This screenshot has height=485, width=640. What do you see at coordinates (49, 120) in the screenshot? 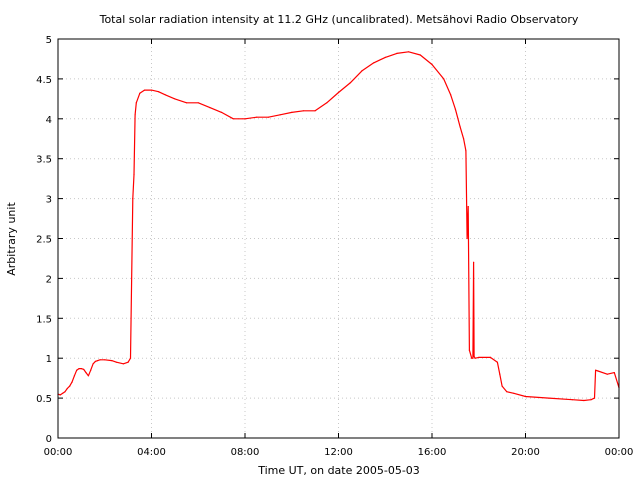
I see `y-tick-label: 4` at bounding box center [49, 120].